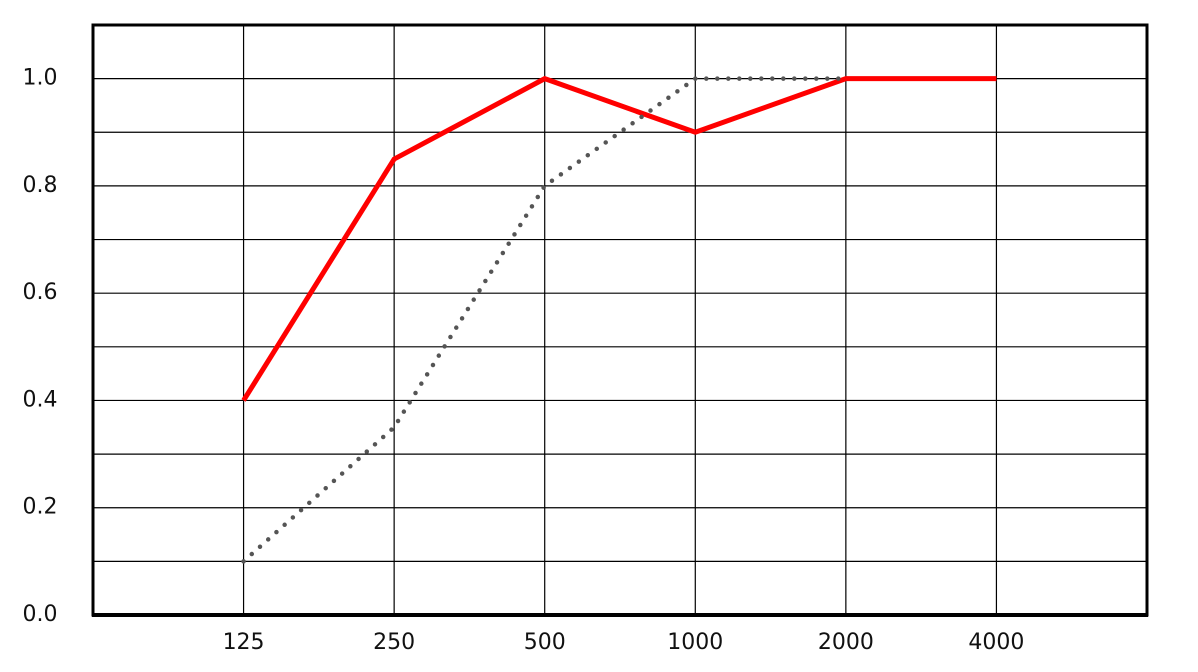 Image resolution: width=1198 pixels, height=672 pixels. I want to click on x-tick-label: 1000, so click(695, 642).